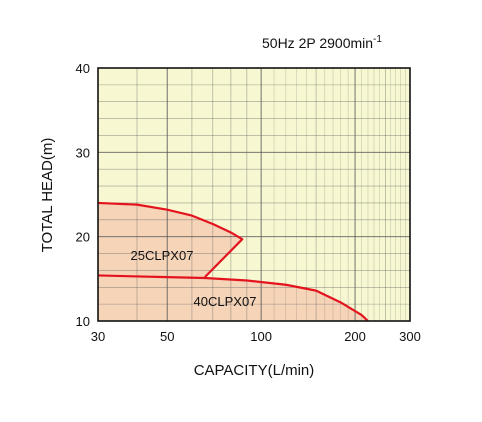 The width and height of the screenshot is (482, 422). I want to click on x-tick-label: 100, so click(261, 336).